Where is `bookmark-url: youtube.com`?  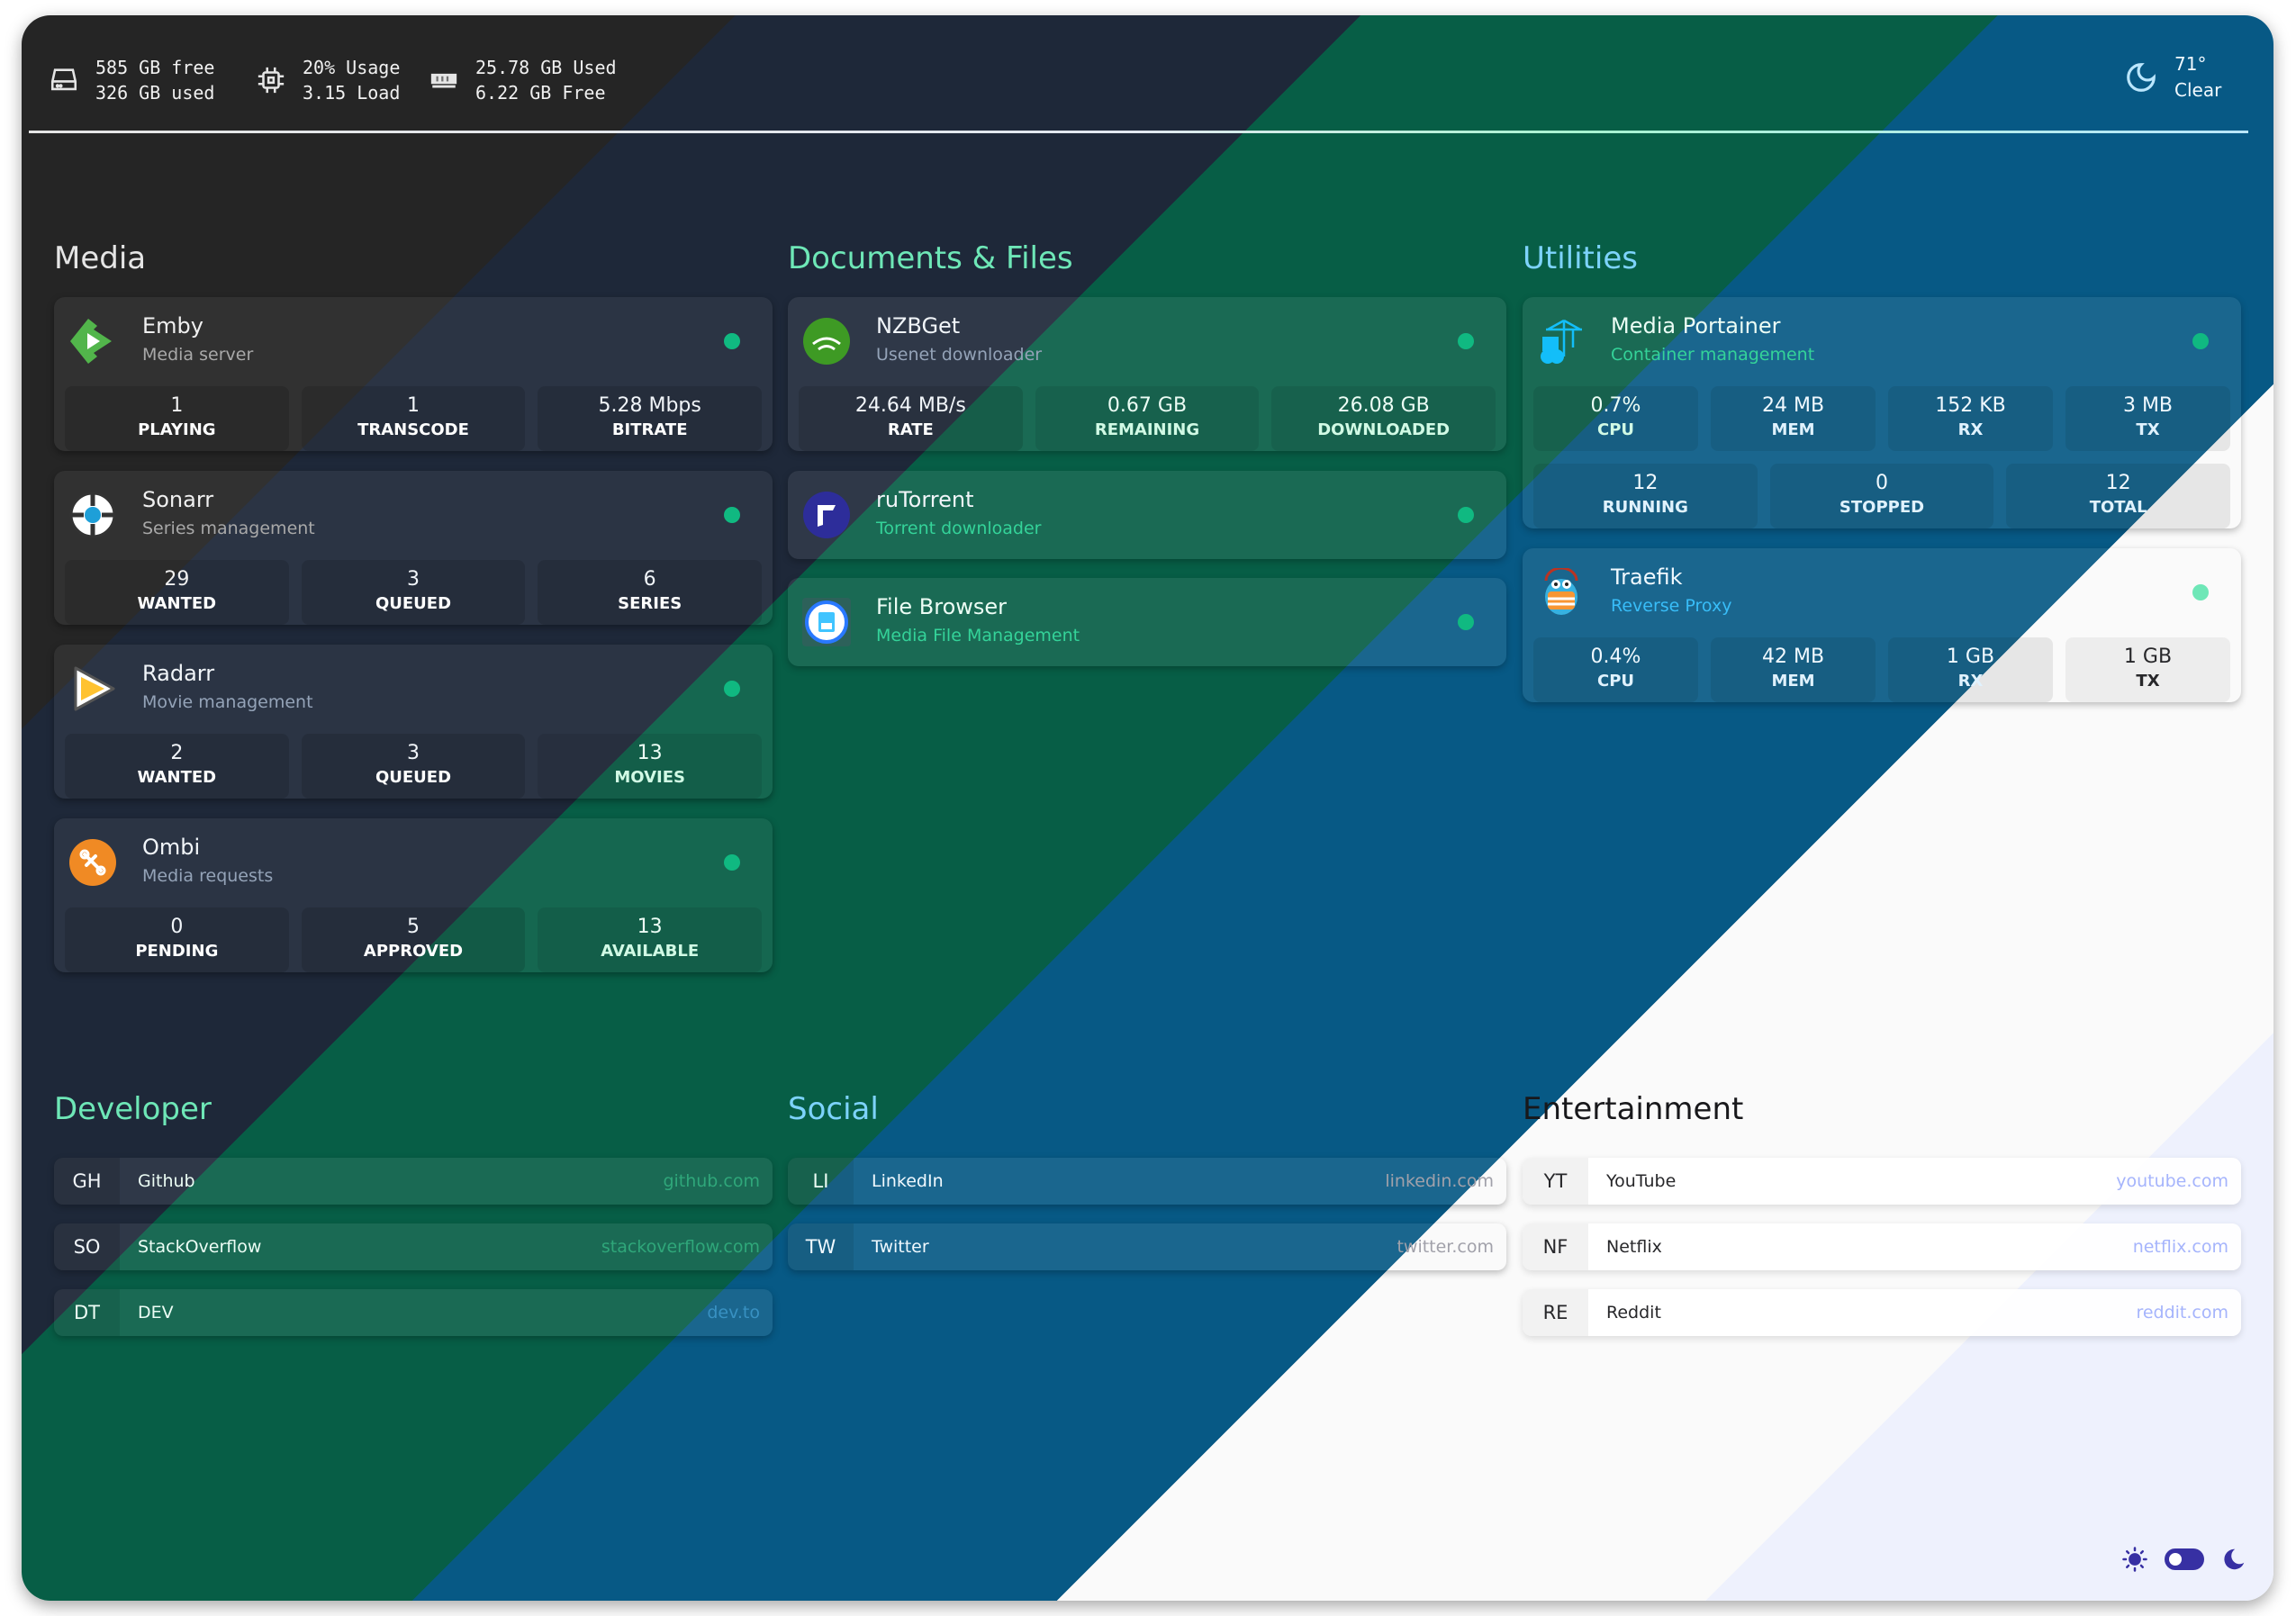
bookmark-url: youtube.com is located at coordinates (2172, 1181).